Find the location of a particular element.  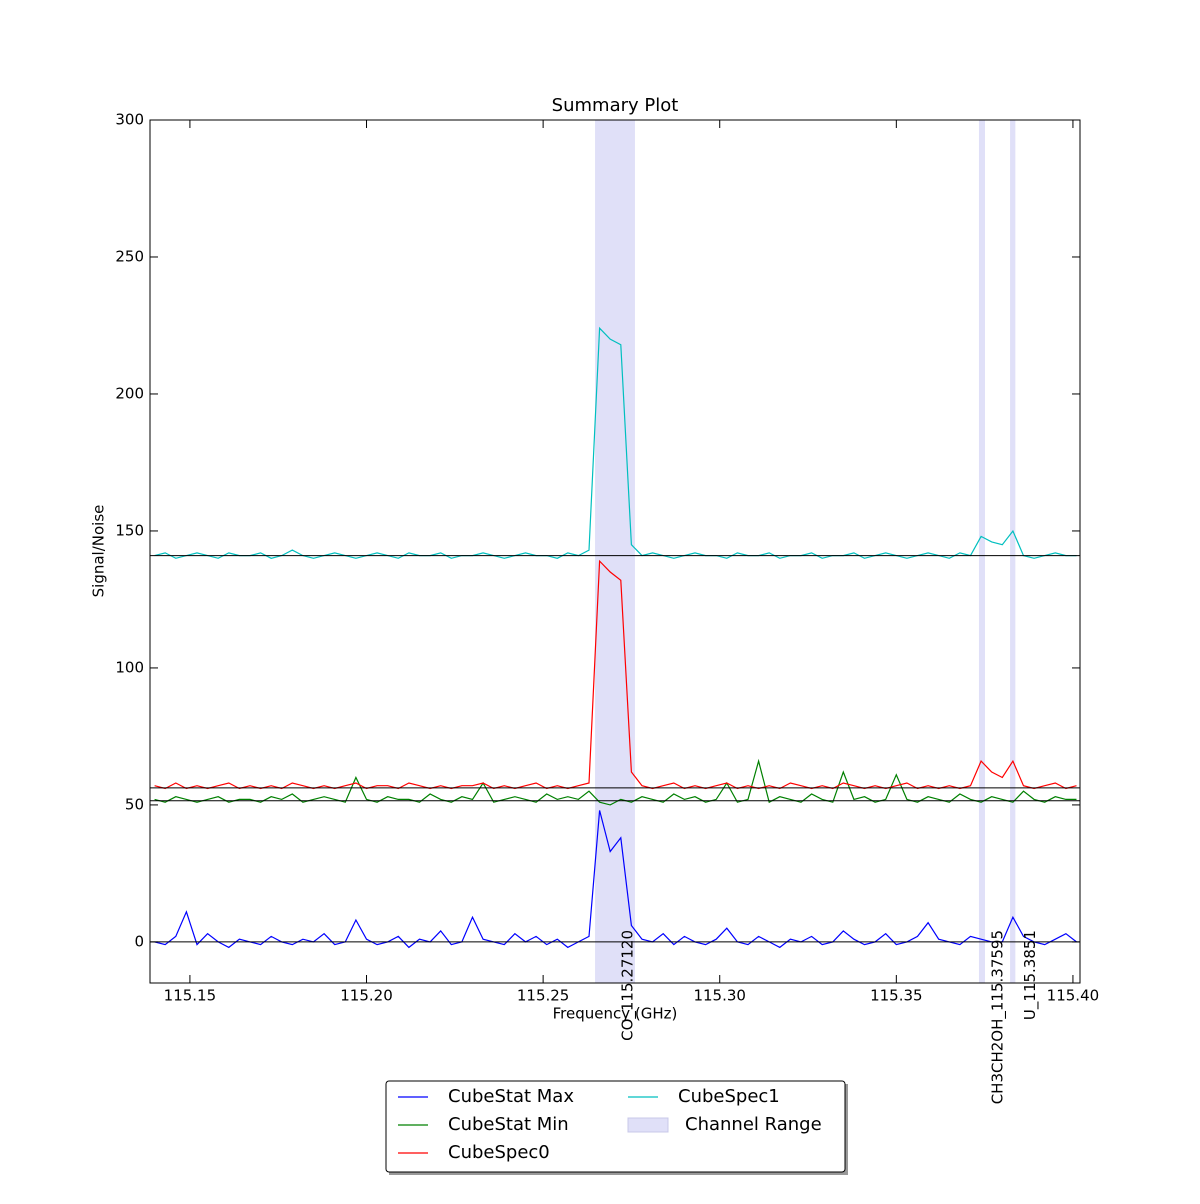

y-tick-label: 250 is located at coordinates (129, 256).